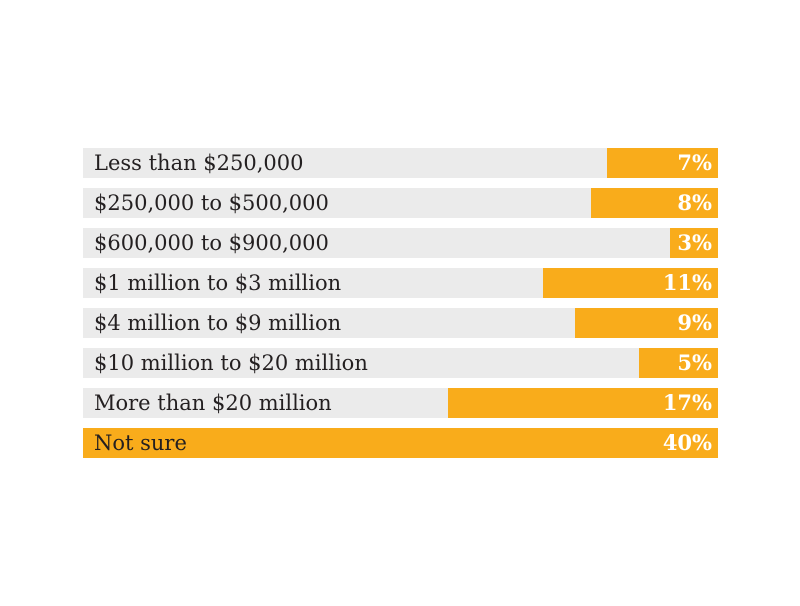  I want to click on chart-row: More than $20 million 17%, so click(400, 403).